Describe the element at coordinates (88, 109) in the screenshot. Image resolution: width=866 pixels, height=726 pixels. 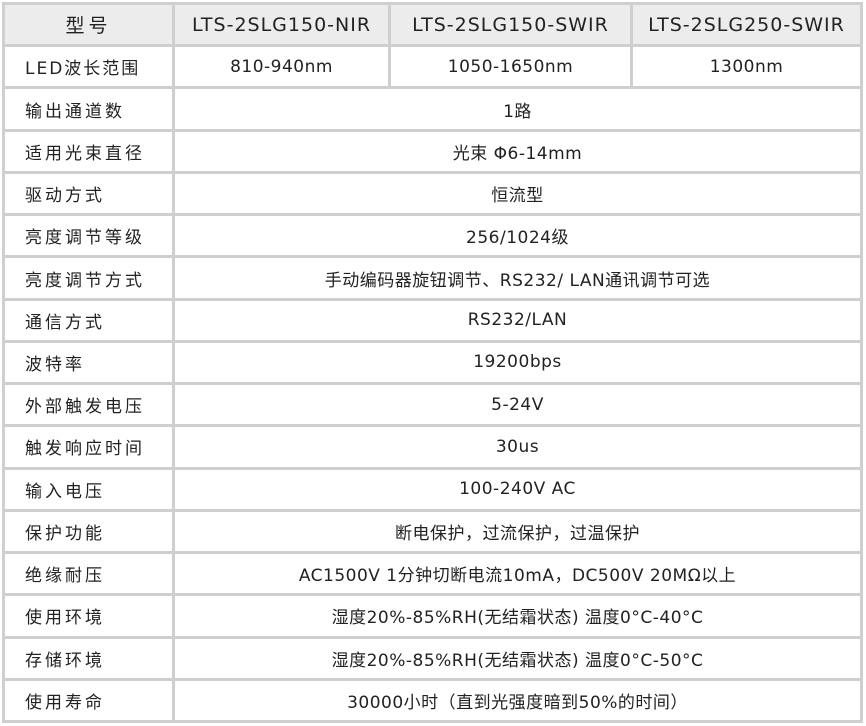
I see `row-label: 输出通道数` at that location.